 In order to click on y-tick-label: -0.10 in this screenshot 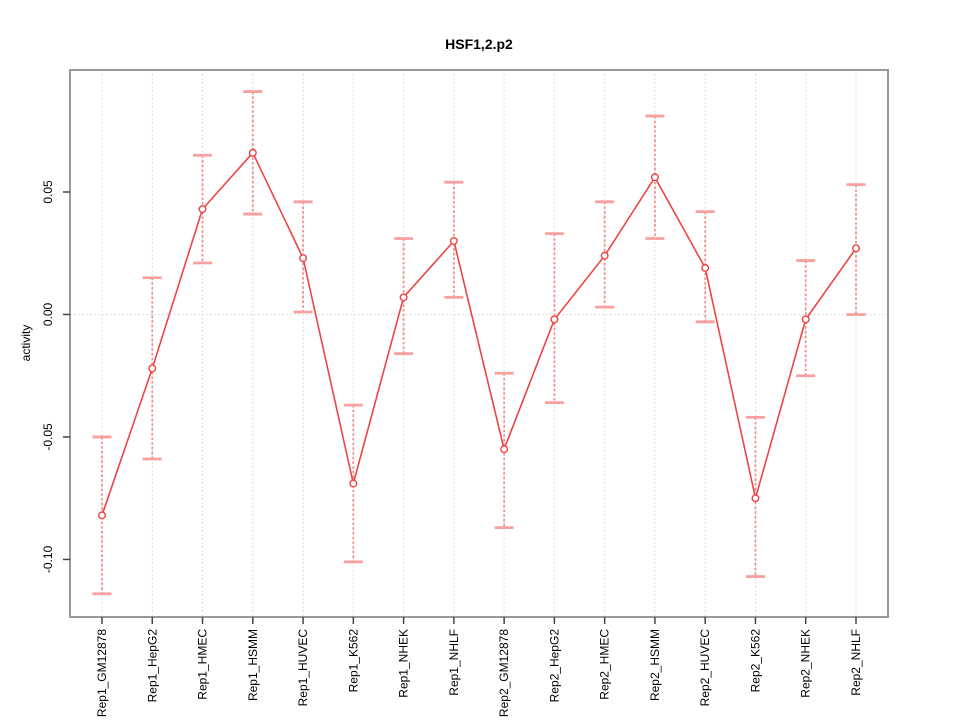, I will do `click(48, 559)`.